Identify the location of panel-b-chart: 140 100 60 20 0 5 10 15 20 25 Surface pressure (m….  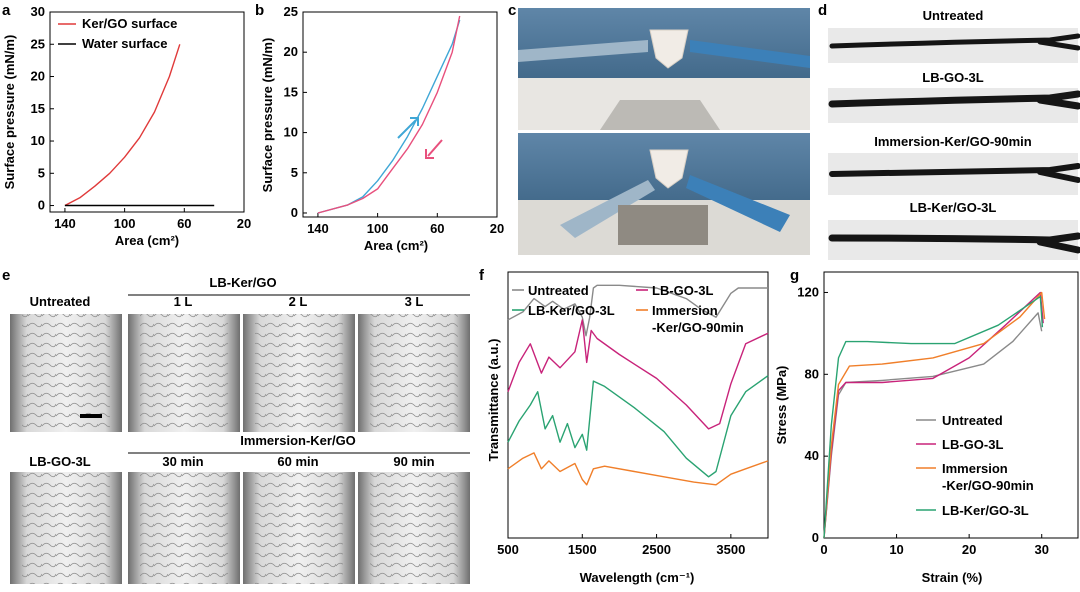
(382, 128).